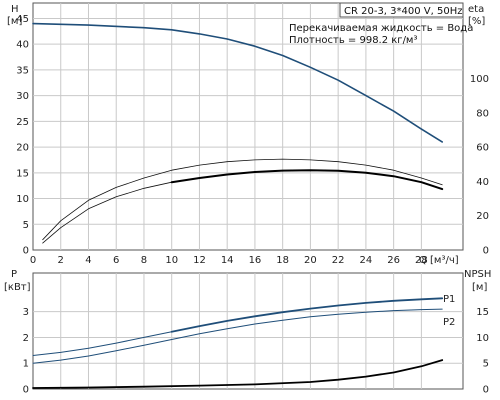 This screenshot has width=500, height=400. I want to click on top-ytick-left: 45, so click(22, 19).